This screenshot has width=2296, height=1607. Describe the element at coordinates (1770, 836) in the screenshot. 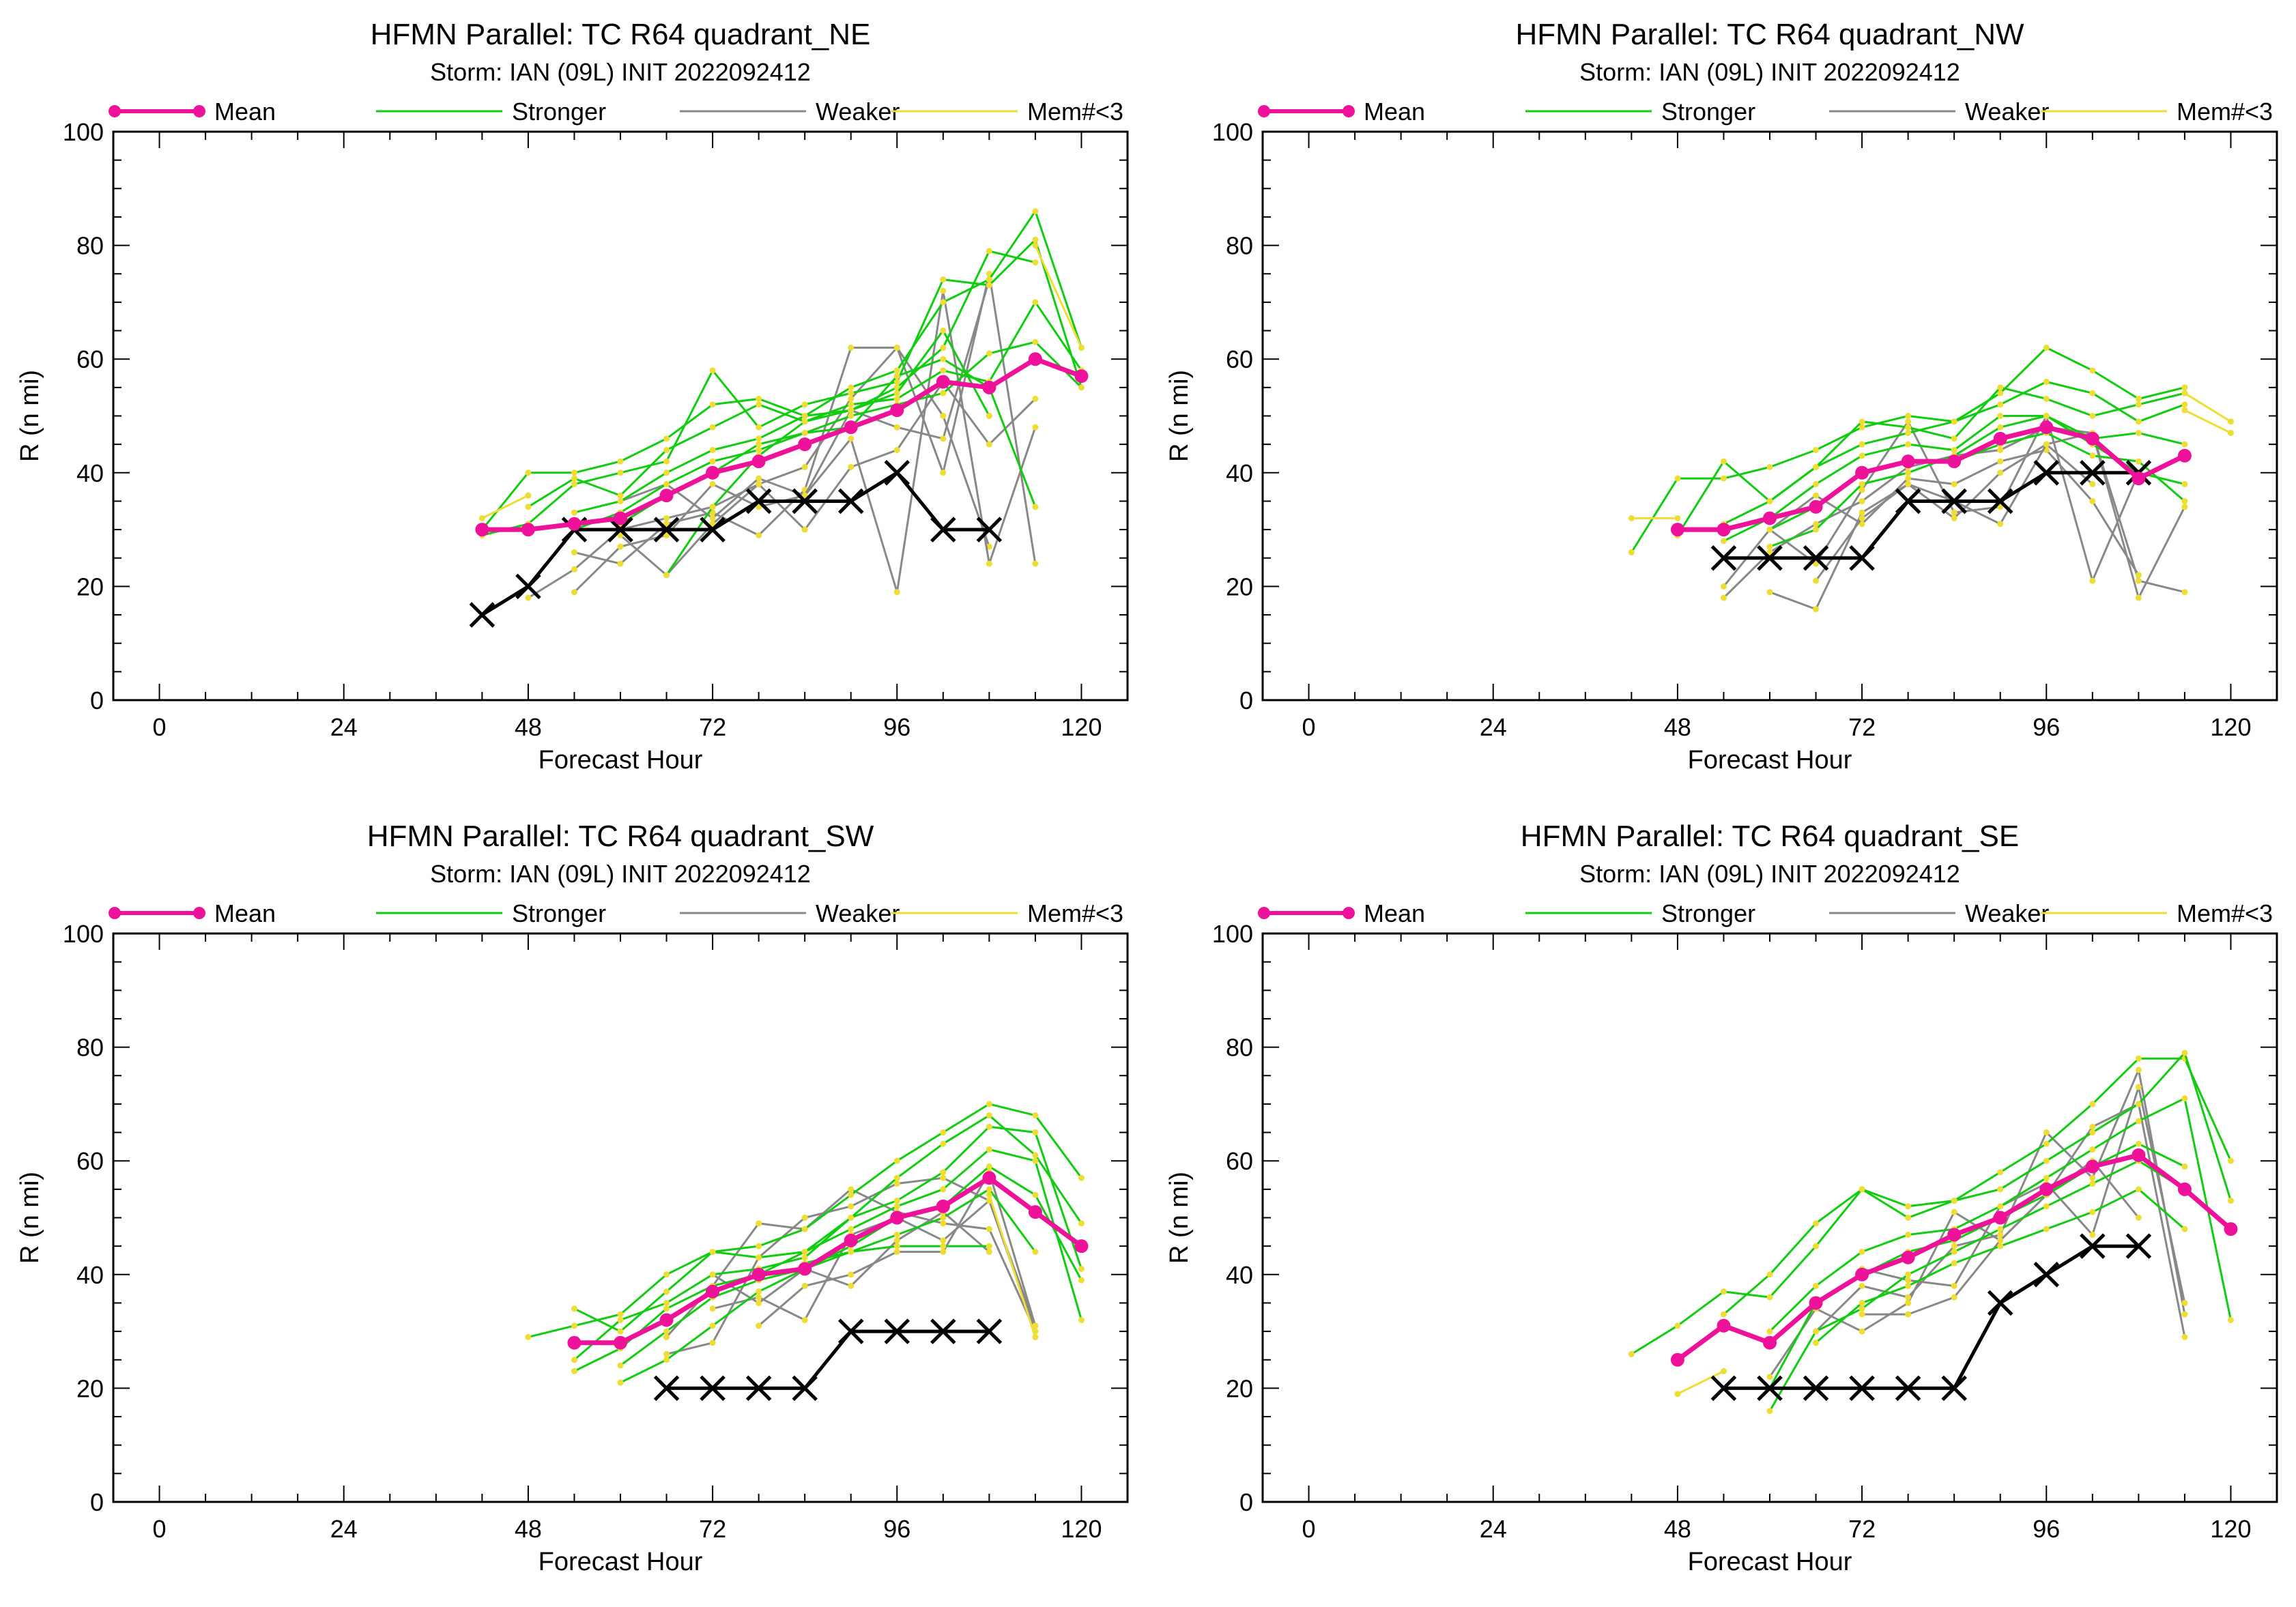

I see `chart-title: HFMN Parallel: TC R64 quadrant_SE` at that location.